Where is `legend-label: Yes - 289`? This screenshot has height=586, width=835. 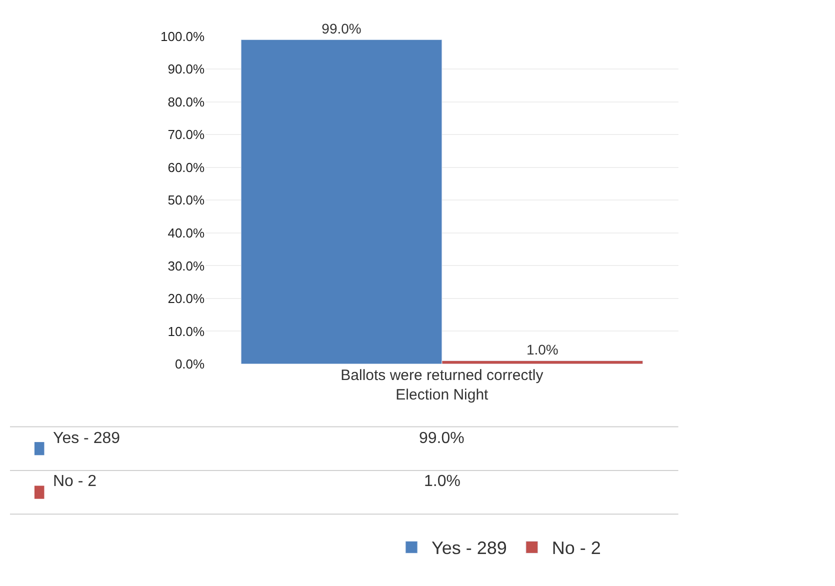 legend-label: Yes - 289 is located at coordinates (86, 438).